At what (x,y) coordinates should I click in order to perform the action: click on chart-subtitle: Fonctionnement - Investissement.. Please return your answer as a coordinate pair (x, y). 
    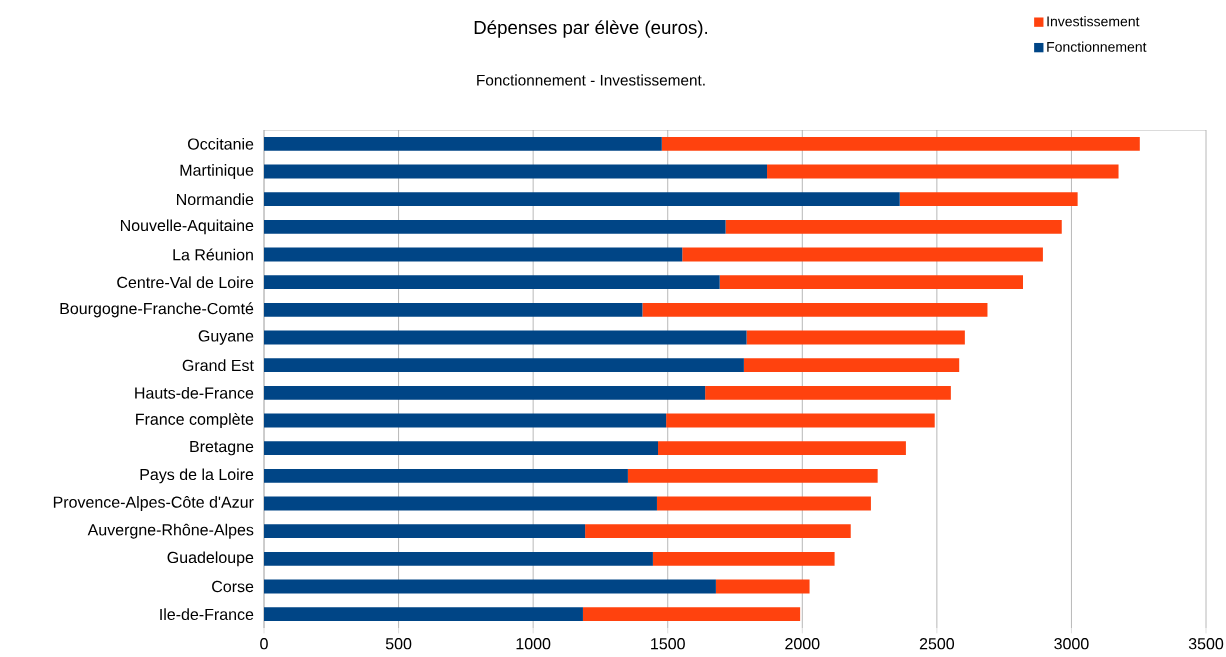
    Looking at the image, I should click on (591, 80).